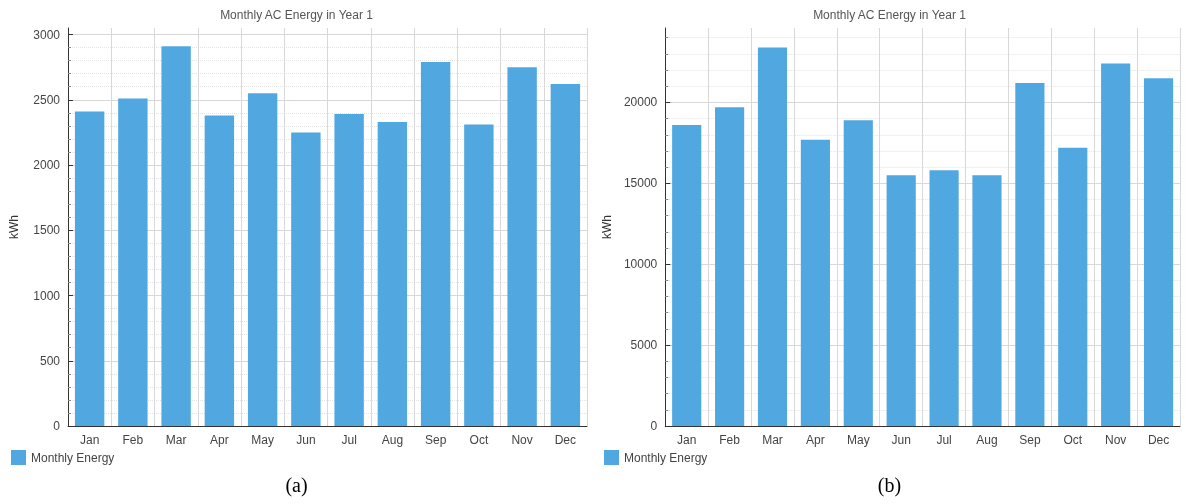  What do you see at coordinates (47, 34) in the screenshot?
I see `y-tick-label: 3000` at bounding box center [47, 34].